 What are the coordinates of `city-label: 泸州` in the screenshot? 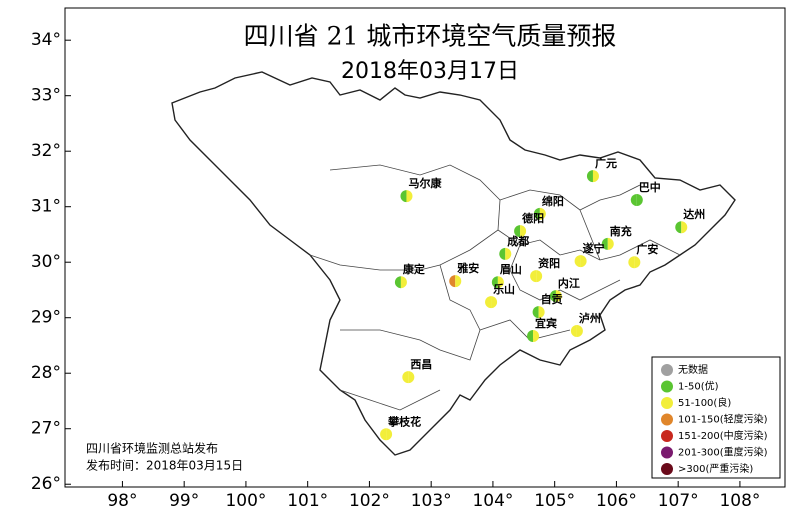 It's located at (590, 318).